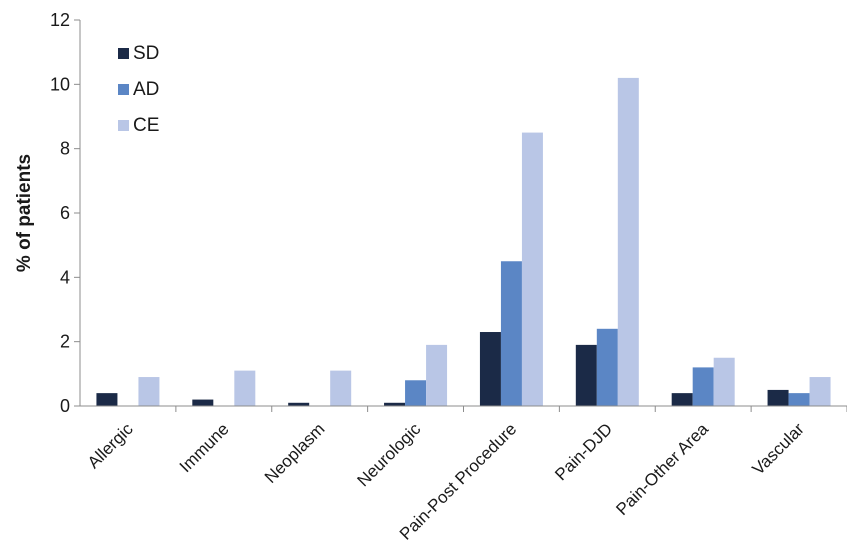 The image size is (847, 560). Describe the element at coordinates (65, 277) in the screenshot. I see `y-tick-label: 4` at that location.